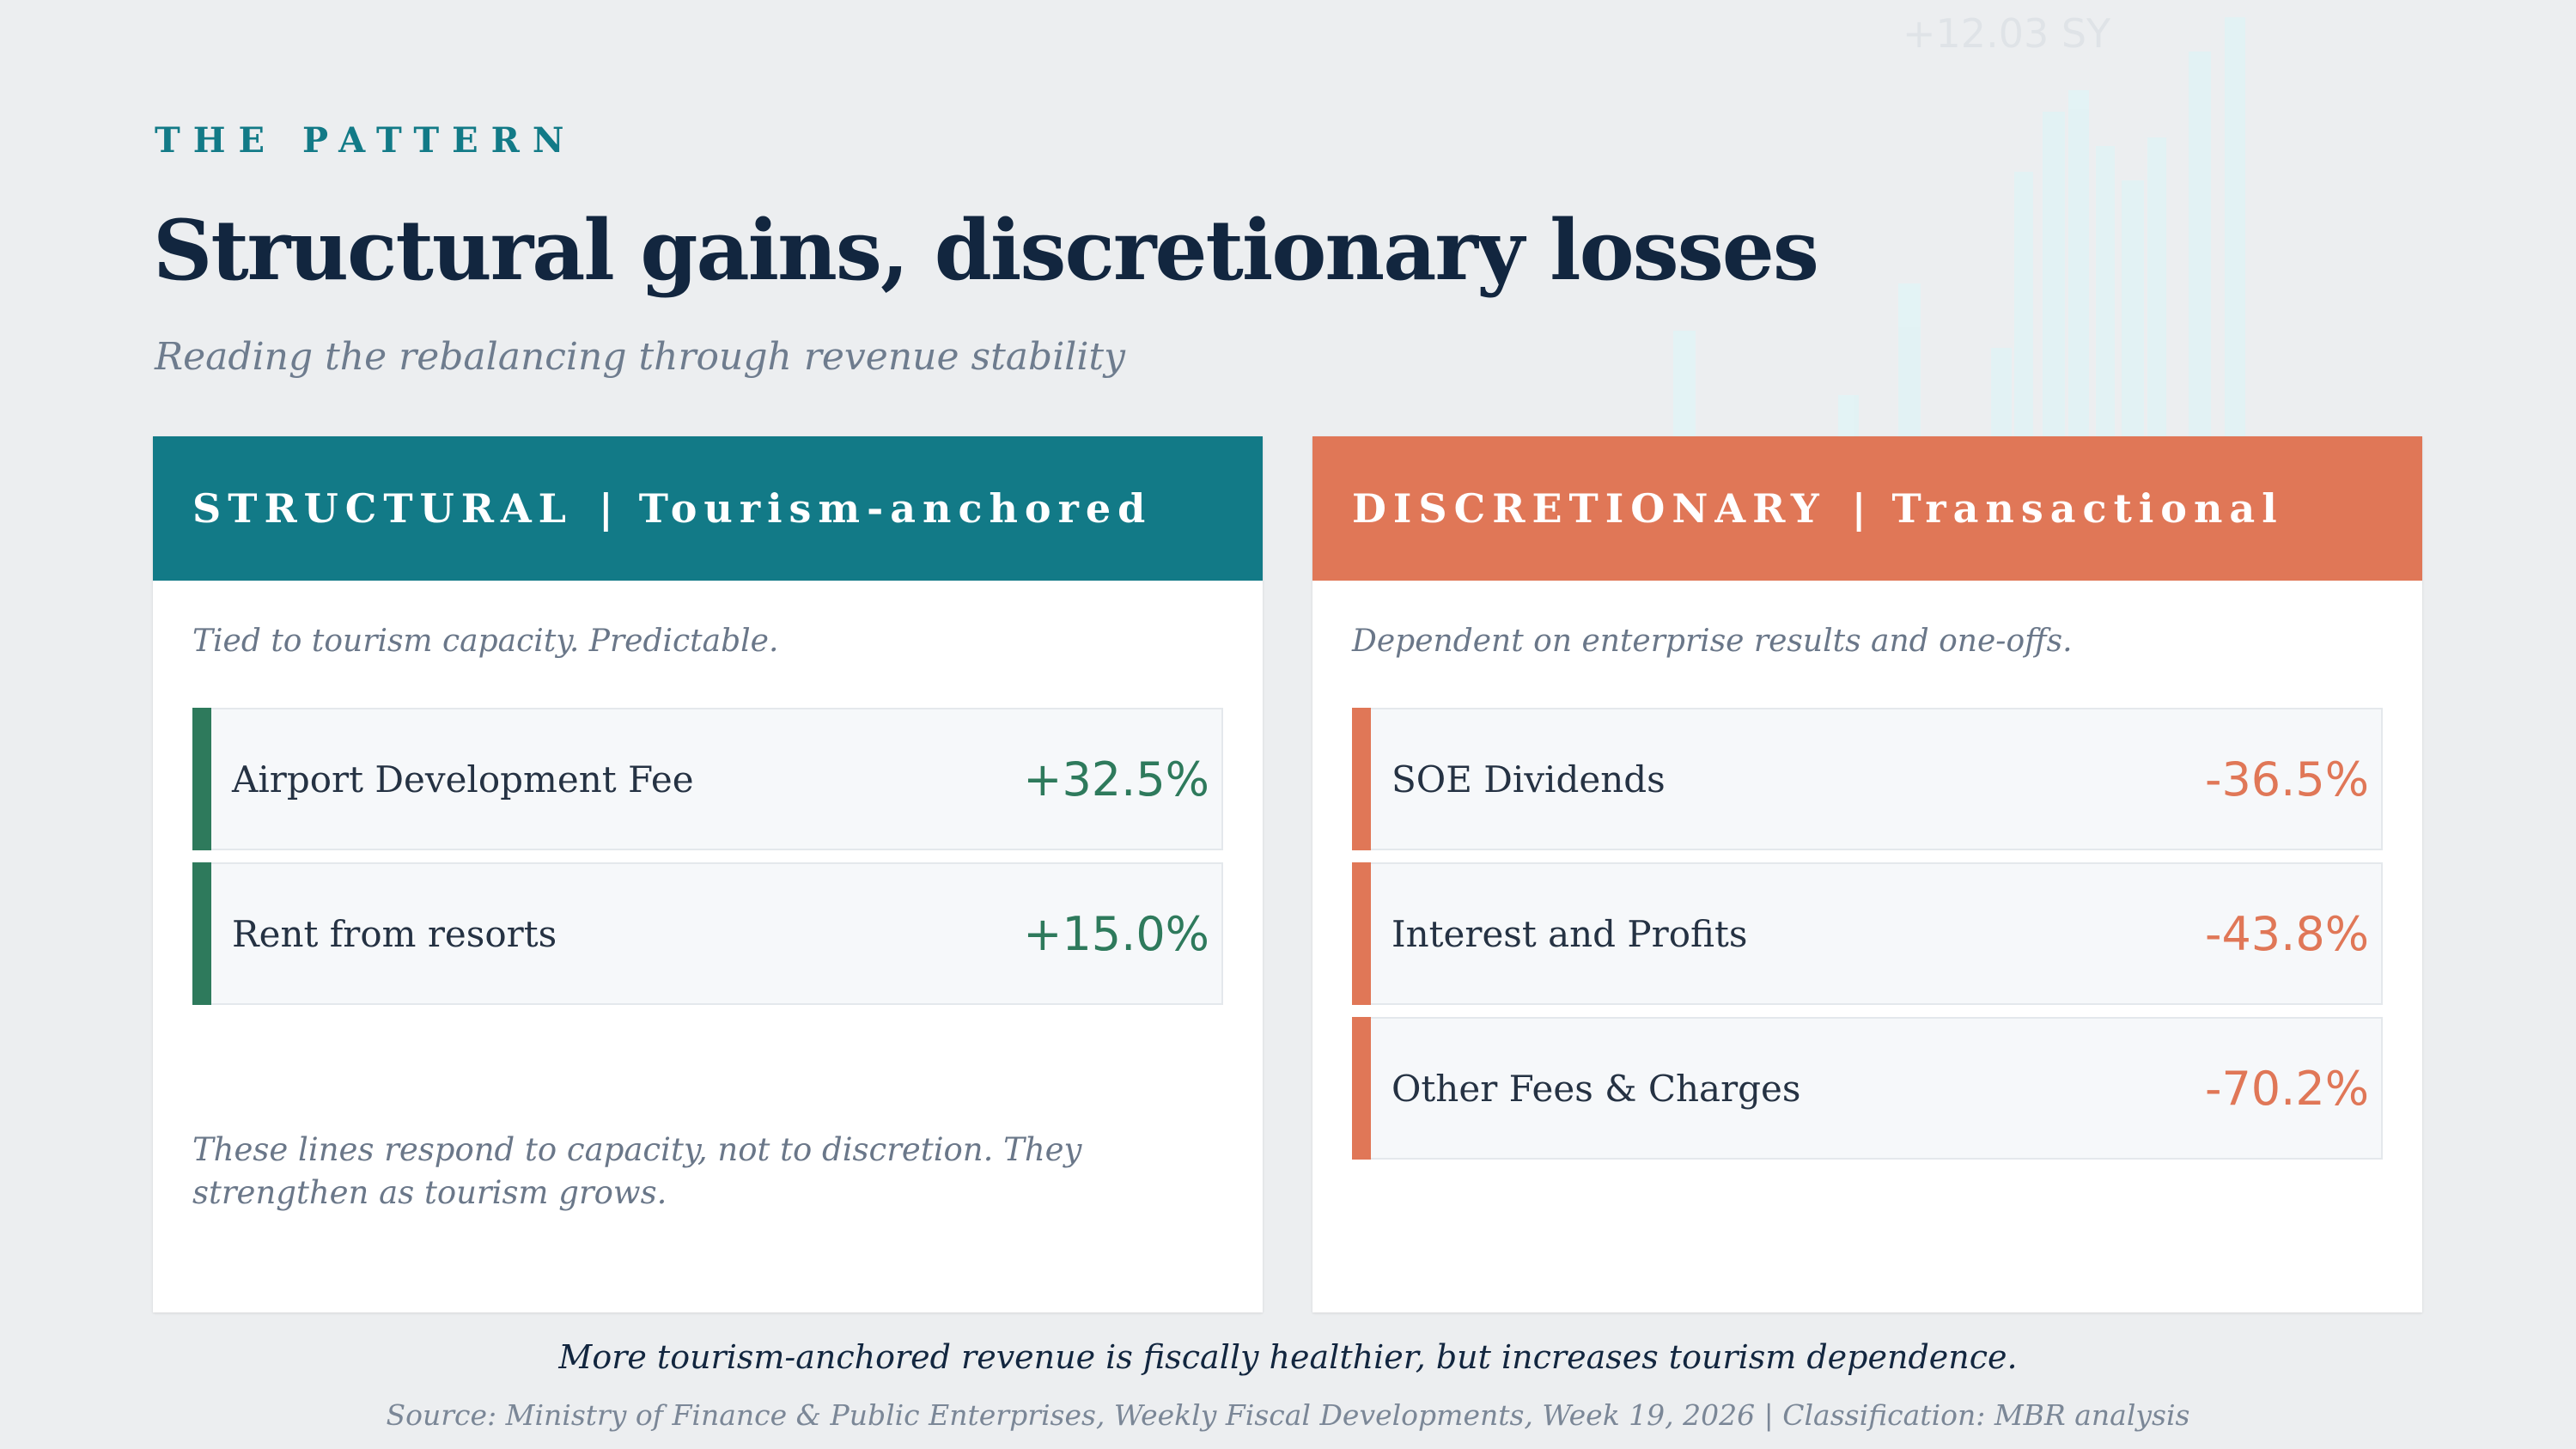  I want to click on svg-text: +12.03 SY, so click(2007, 33).